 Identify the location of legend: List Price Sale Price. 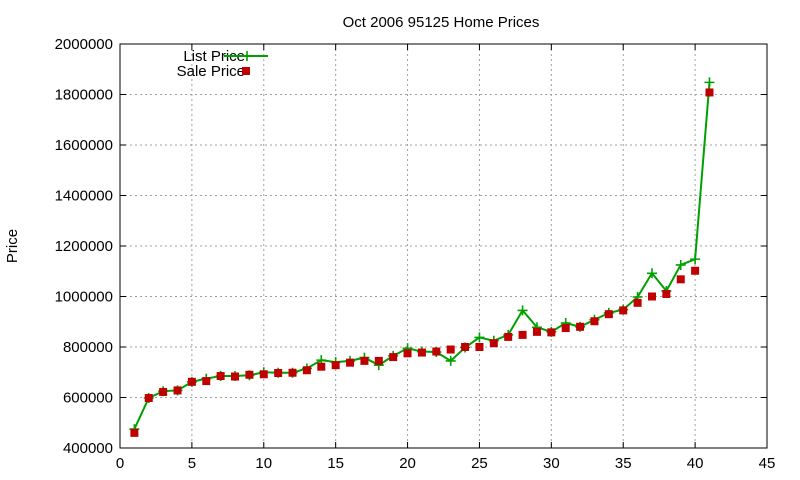
(222, 64).